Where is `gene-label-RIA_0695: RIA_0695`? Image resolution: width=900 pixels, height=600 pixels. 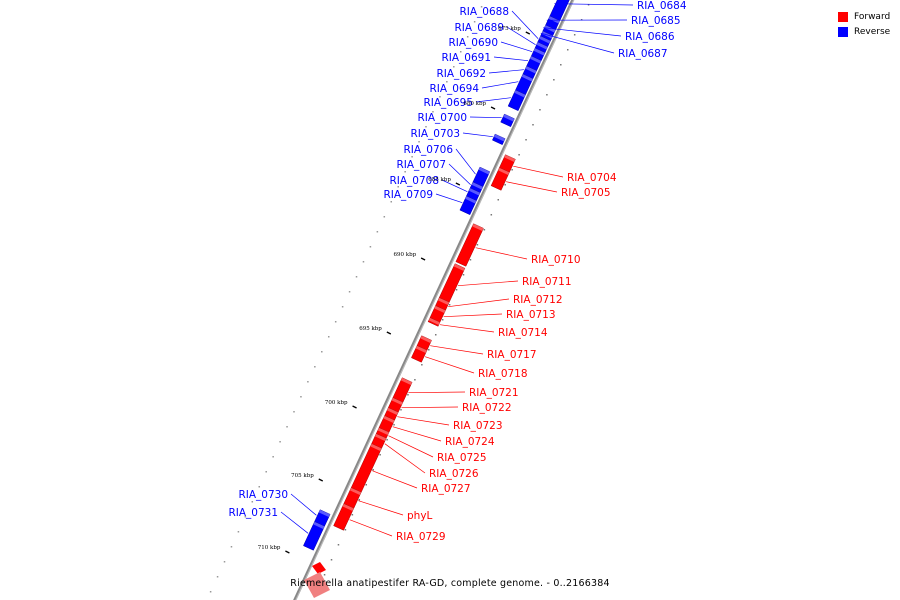 gene-label-RIA_0695: RIA_0695 is located at coordinates (448, 103).